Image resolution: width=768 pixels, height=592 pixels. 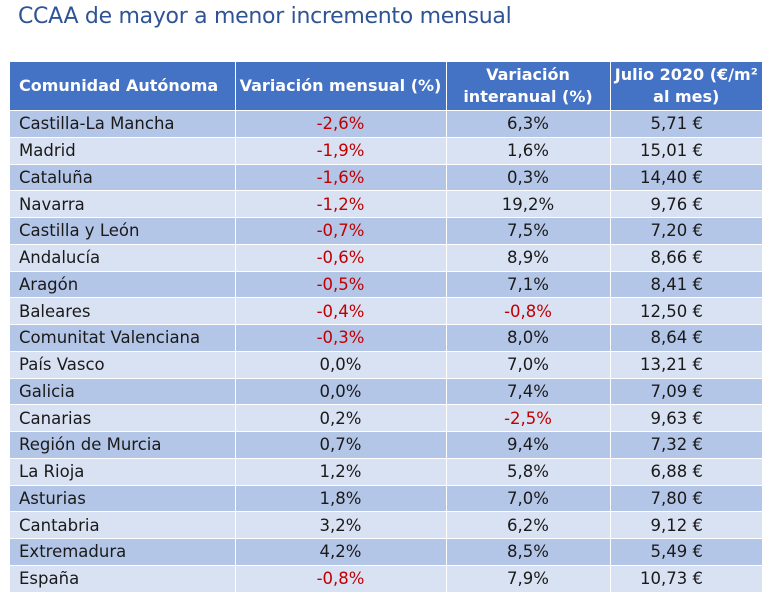 What do you see at coordinates (686, 231) in the screenshot?
I see `cell-precio: 7,20 €` at bounding box center [686, 231].